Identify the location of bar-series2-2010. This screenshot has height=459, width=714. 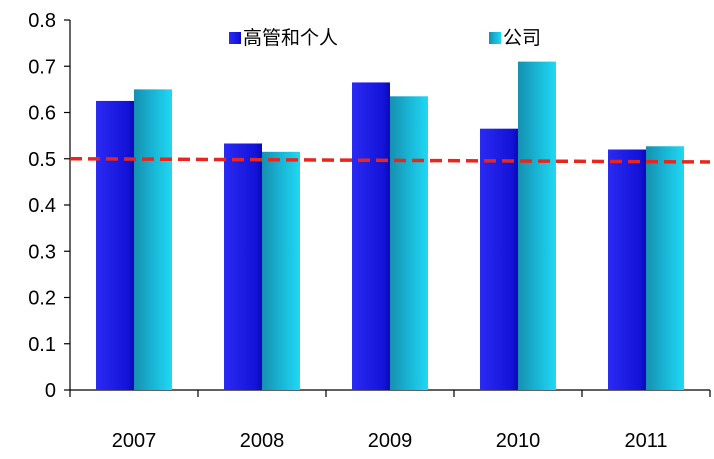
(537, 225).